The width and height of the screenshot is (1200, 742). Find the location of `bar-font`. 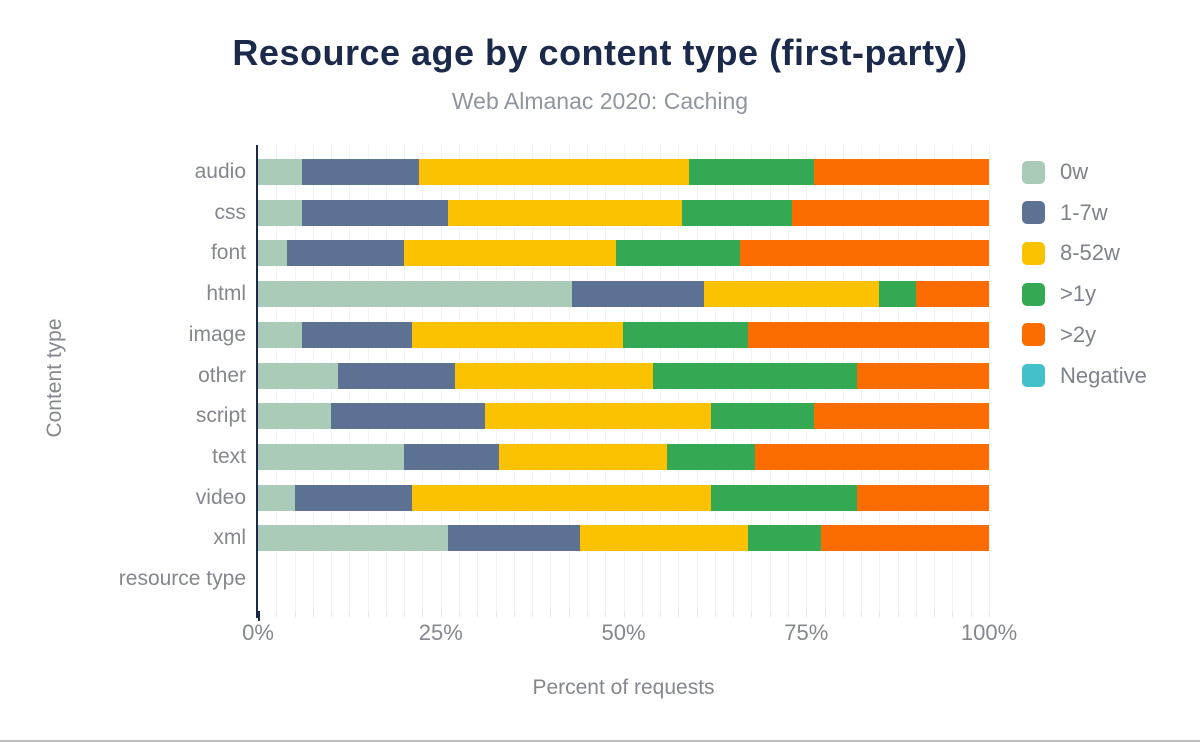

bar-font is located at coordinates (623, 253).